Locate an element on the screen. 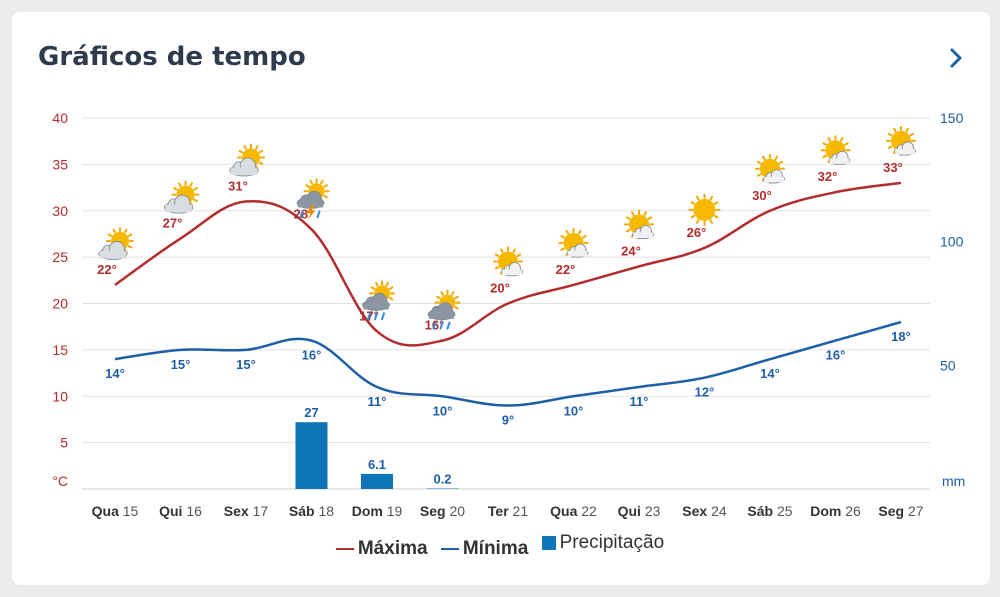 This screenshot has height=597, width=1000. y-right-tick: 100 is located at coordinates (952, 242).